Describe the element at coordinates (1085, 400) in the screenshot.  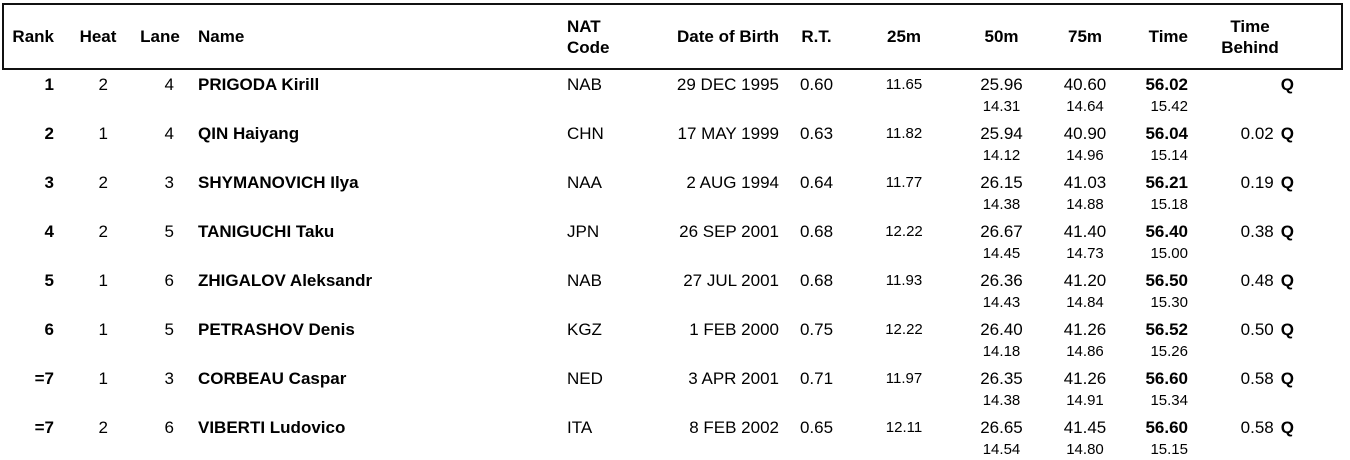
I see `split-75m: 14.91` at that location.